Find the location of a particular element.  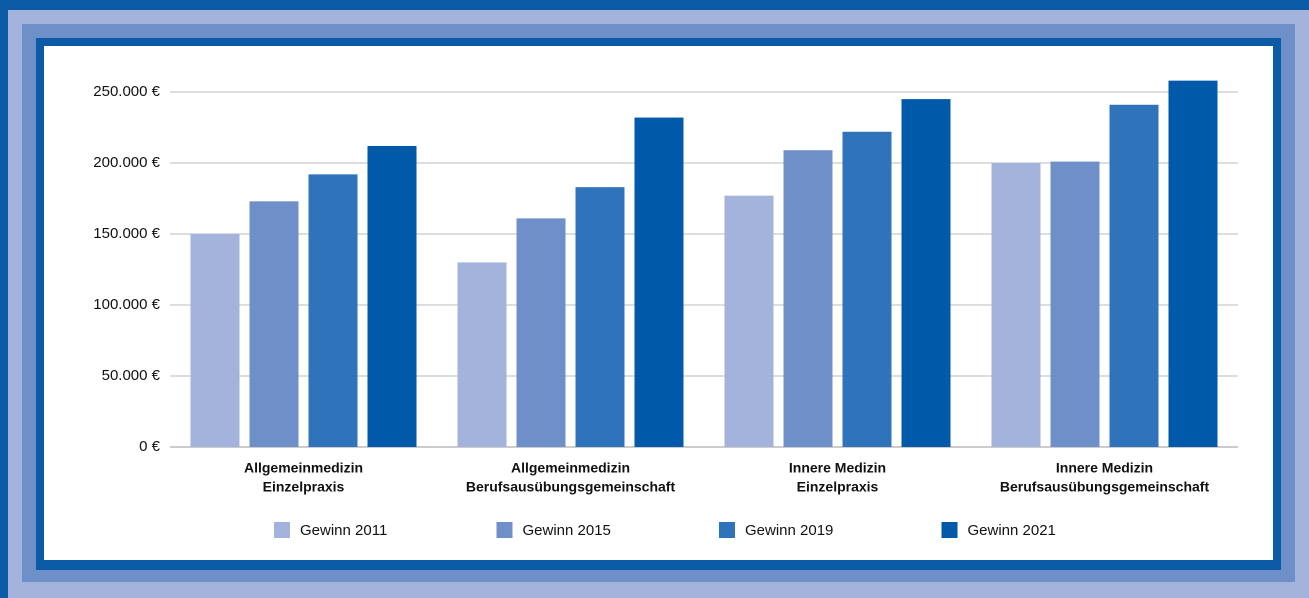

y-tick-label: 200.000 € is located at coordinates (126, 162).